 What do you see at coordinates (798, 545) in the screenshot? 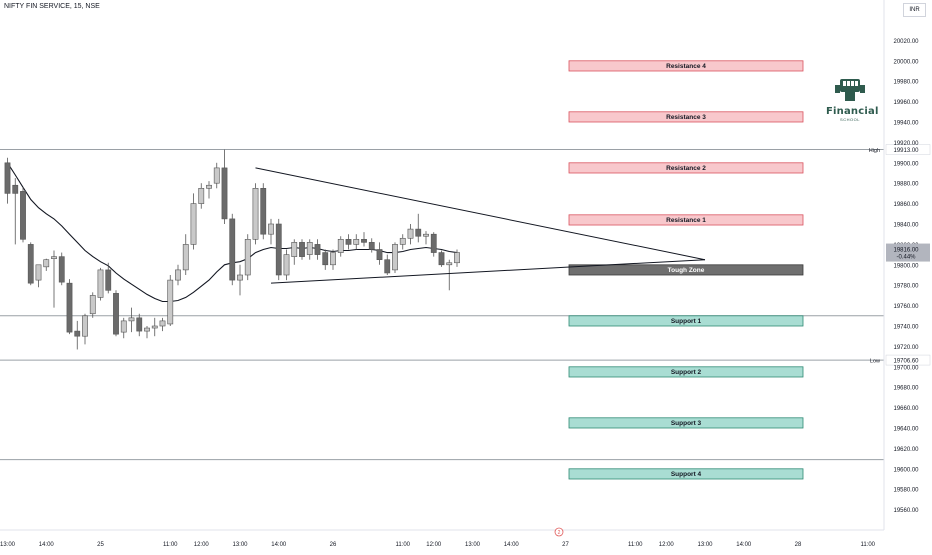
I see `x-tick-label: 28` at bounding box center [798, 545].